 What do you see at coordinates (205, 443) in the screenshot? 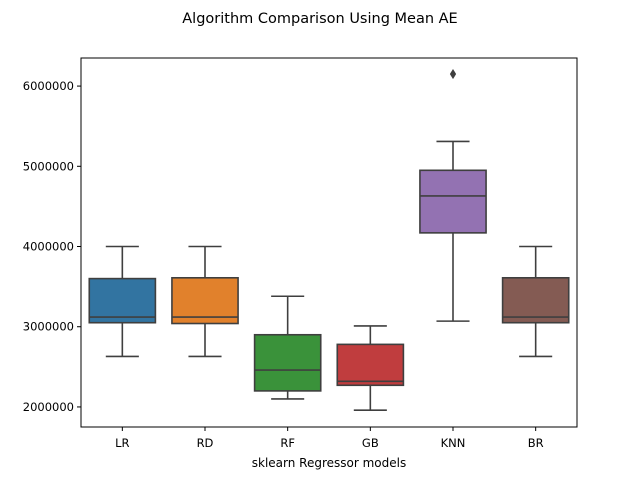
I see `x-tick-label: RD` at bounding box center [205, 443].